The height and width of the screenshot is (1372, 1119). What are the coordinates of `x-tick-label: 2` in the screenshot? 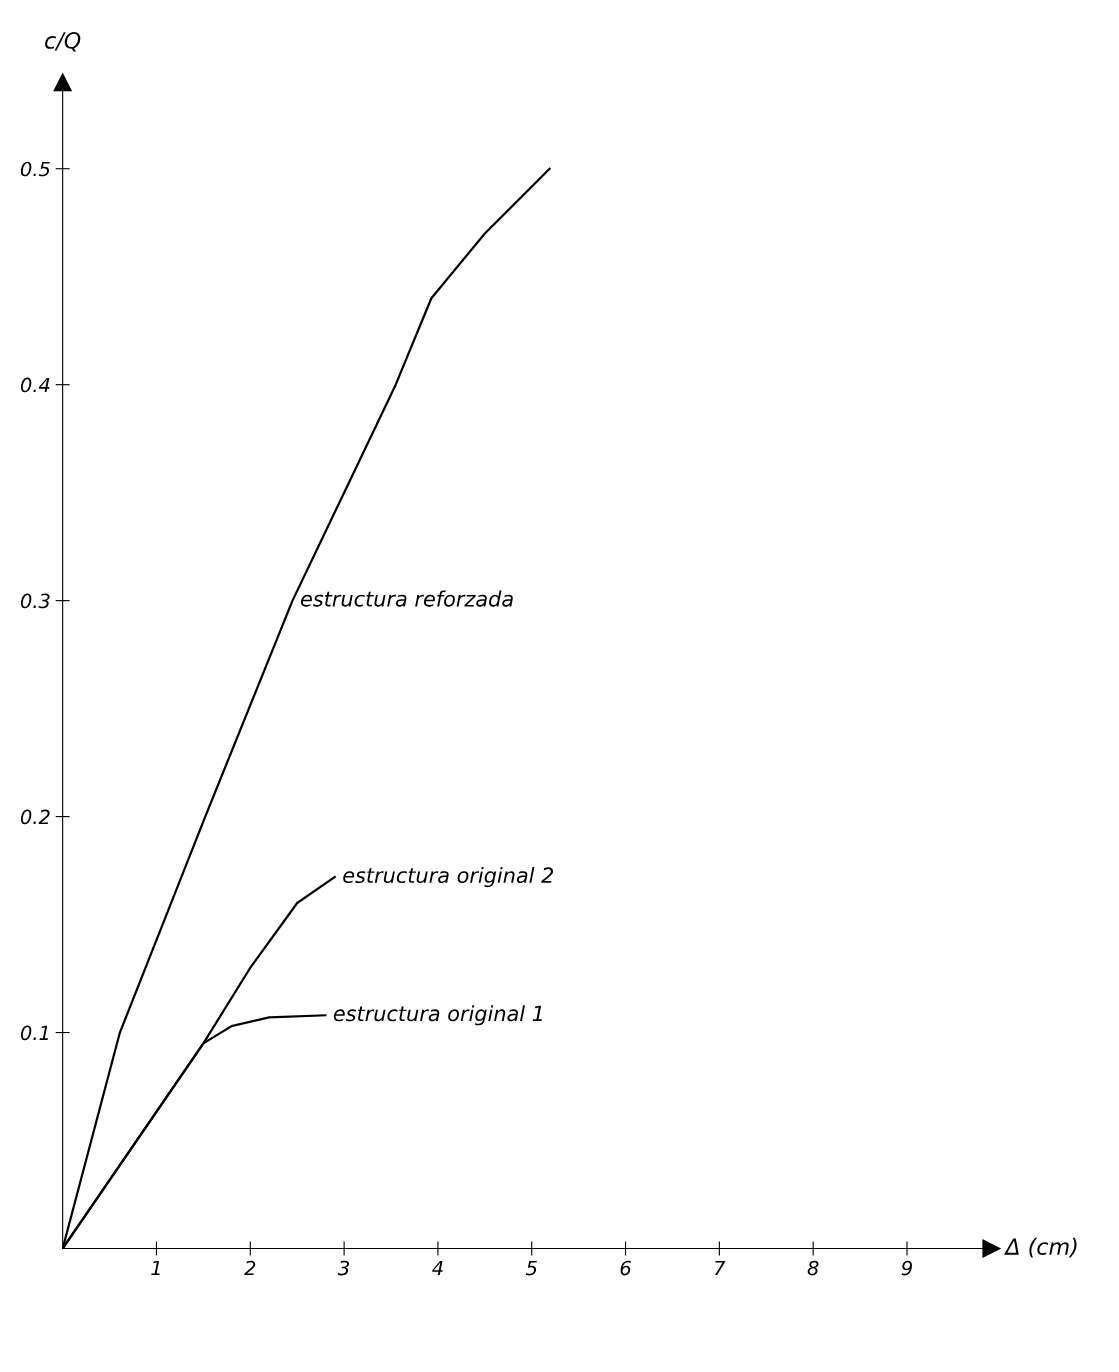 It's located at (250, 1268).